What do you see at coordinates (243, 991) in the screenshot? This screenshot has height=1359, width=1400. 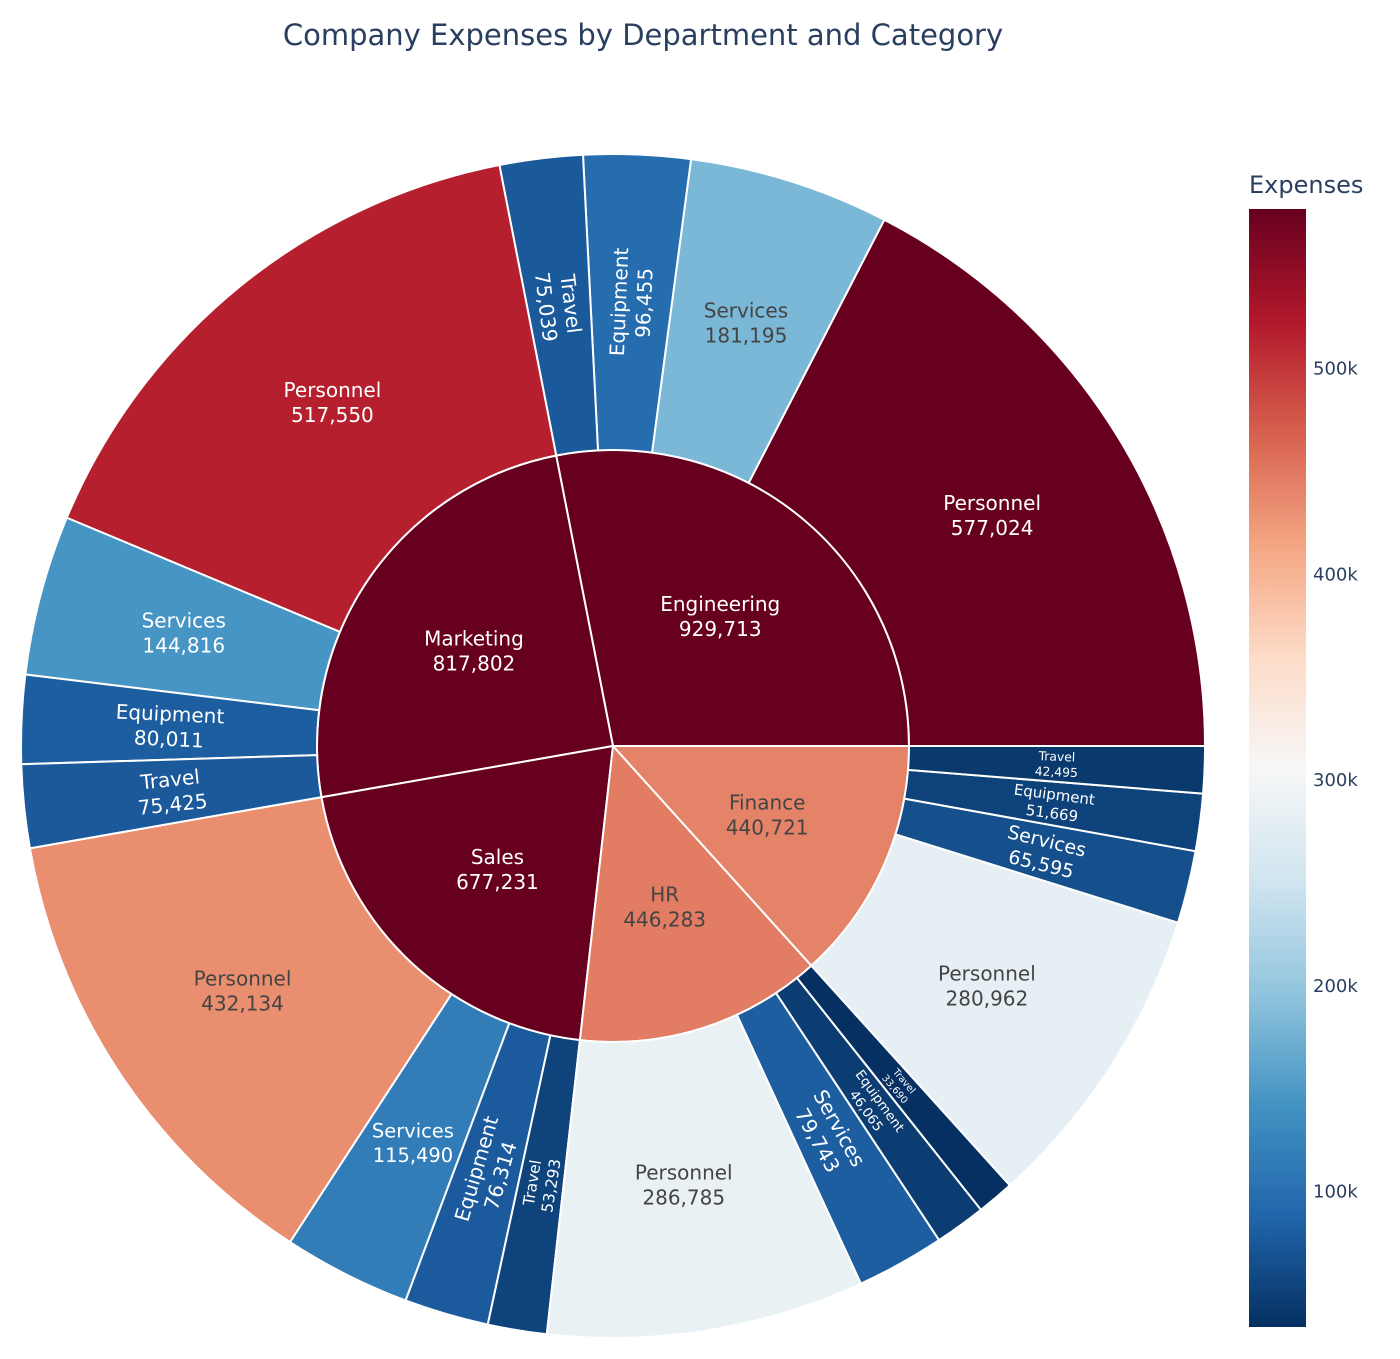 I see `label-sales-personnel: Personnel 432,134` at bounding box center [243, 991].